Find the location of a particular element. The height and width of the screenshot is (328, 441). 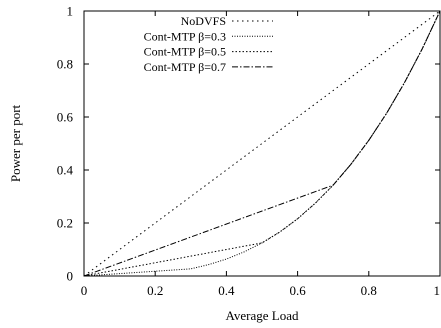

legend-label: Cont-MTP β=0.5 is located at coordinates (185, 52).